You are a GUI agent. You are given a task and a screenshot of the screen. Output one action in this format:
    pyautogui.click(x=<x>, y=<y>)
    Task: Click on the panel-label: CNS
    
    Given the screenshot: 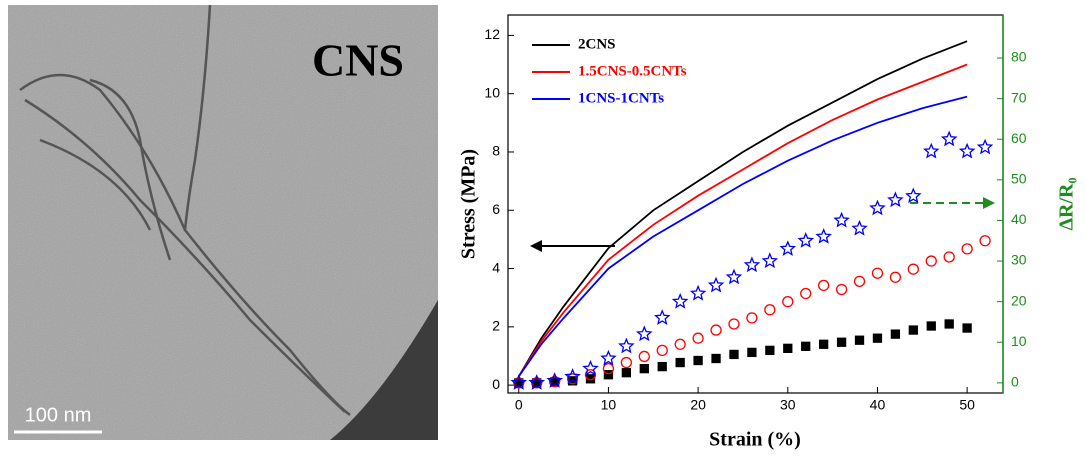 What is the action you would take?
    pyautogui.click(x=358, y=60)
    